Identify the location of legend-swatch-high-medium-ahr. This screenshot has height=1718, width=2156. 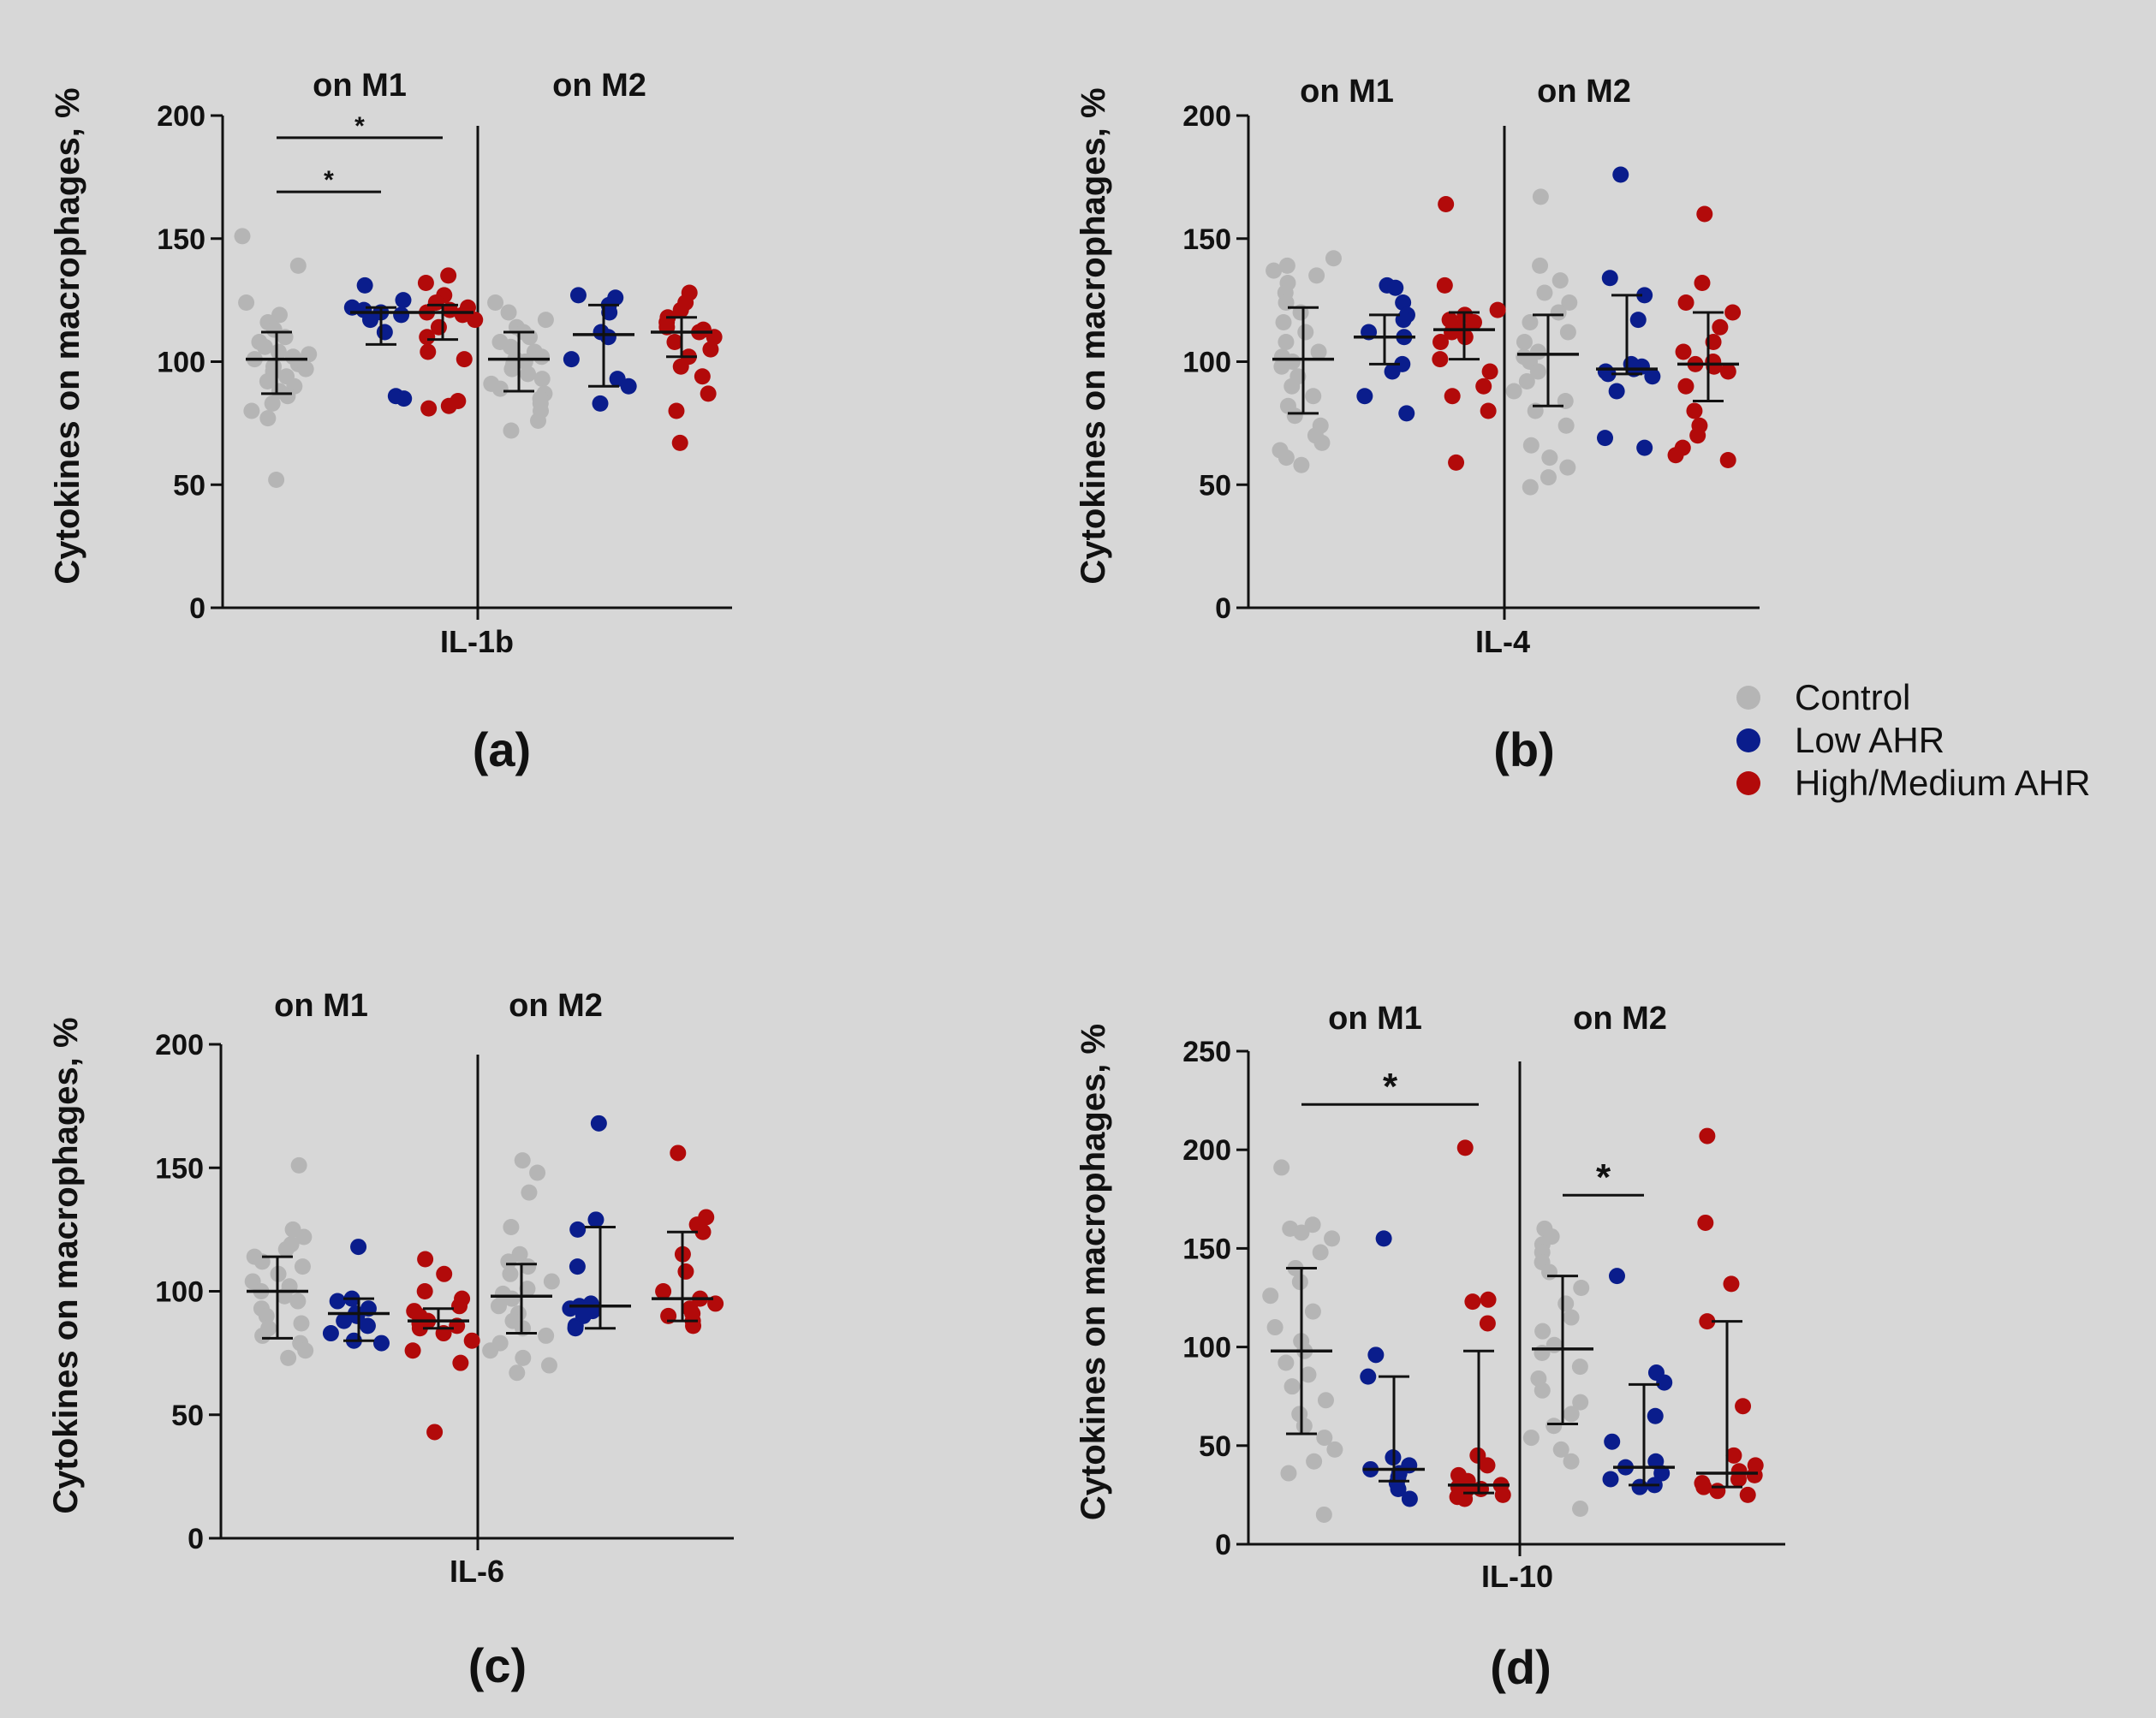
(1748, 783).